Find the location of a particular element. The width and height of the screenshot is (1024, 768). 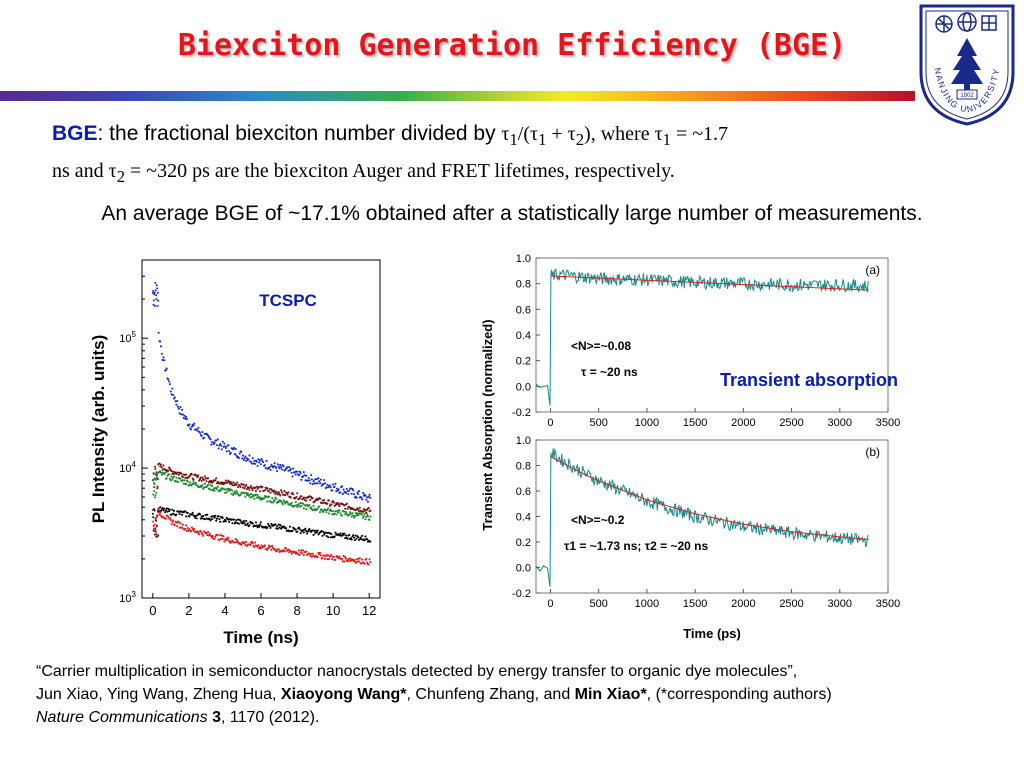

y-axis-label: Transient Absorption (normalized) is located at coordinates (487, 424).